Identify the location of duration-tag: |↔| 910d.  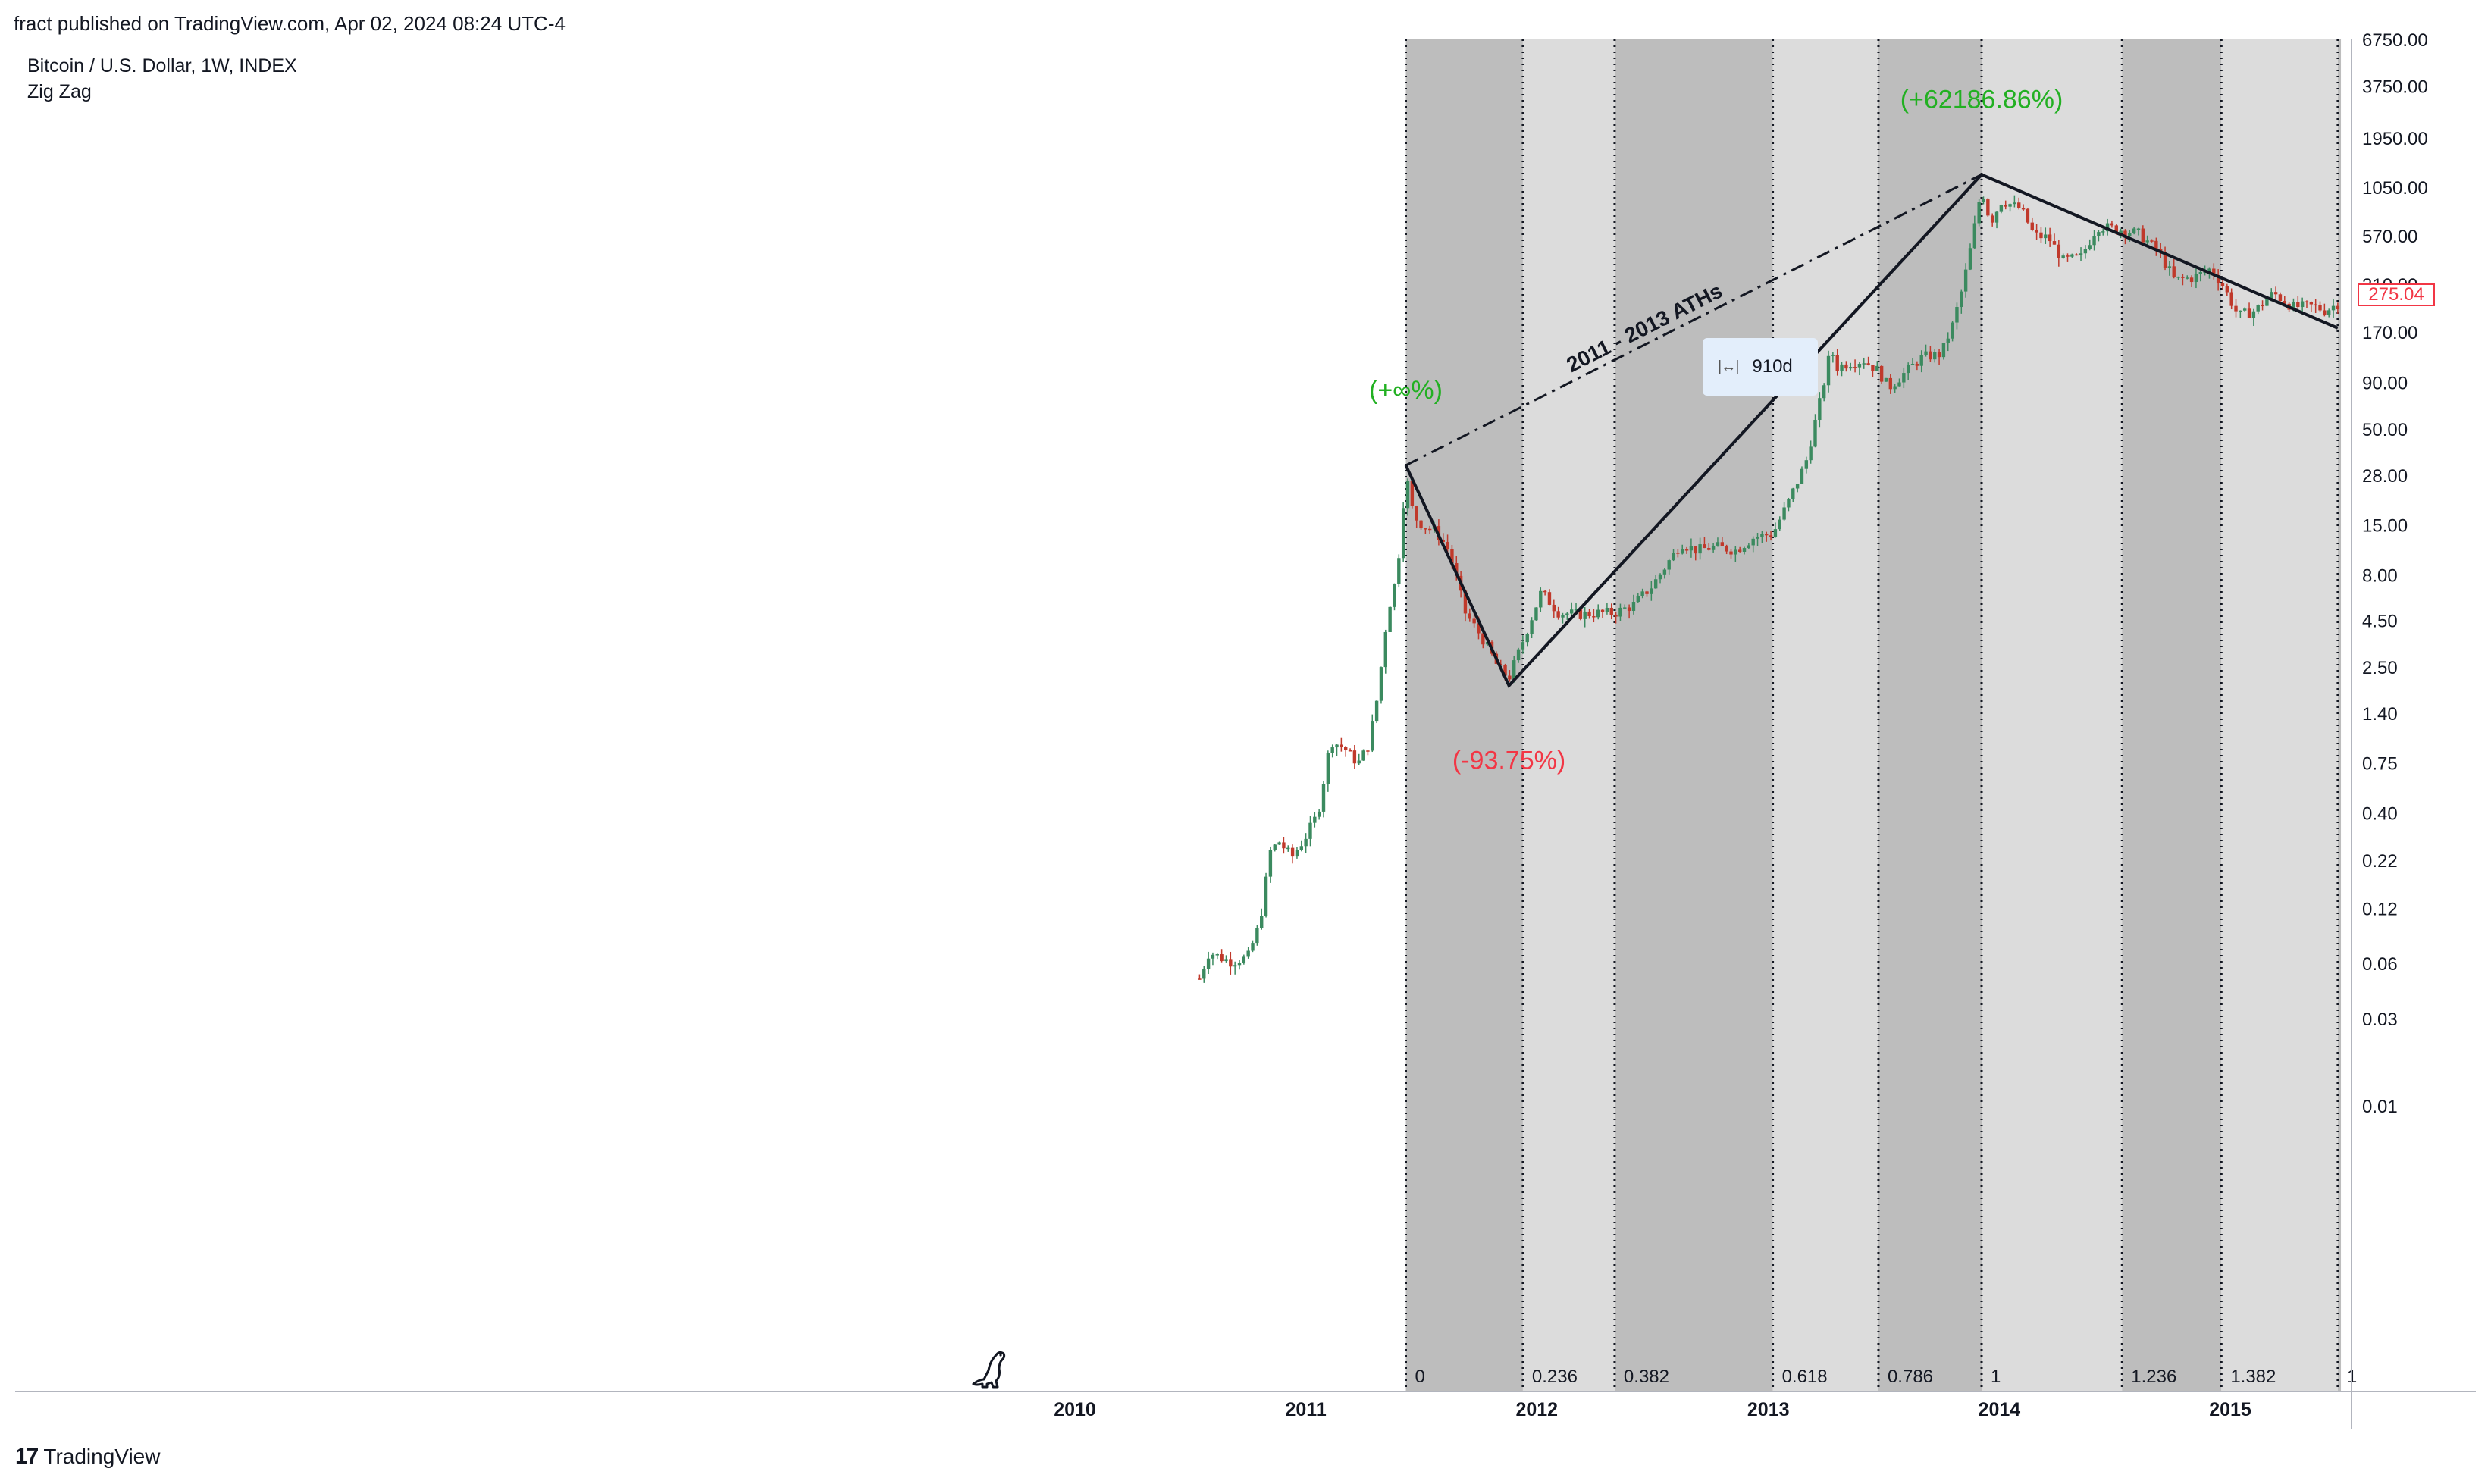
(1760, 367).